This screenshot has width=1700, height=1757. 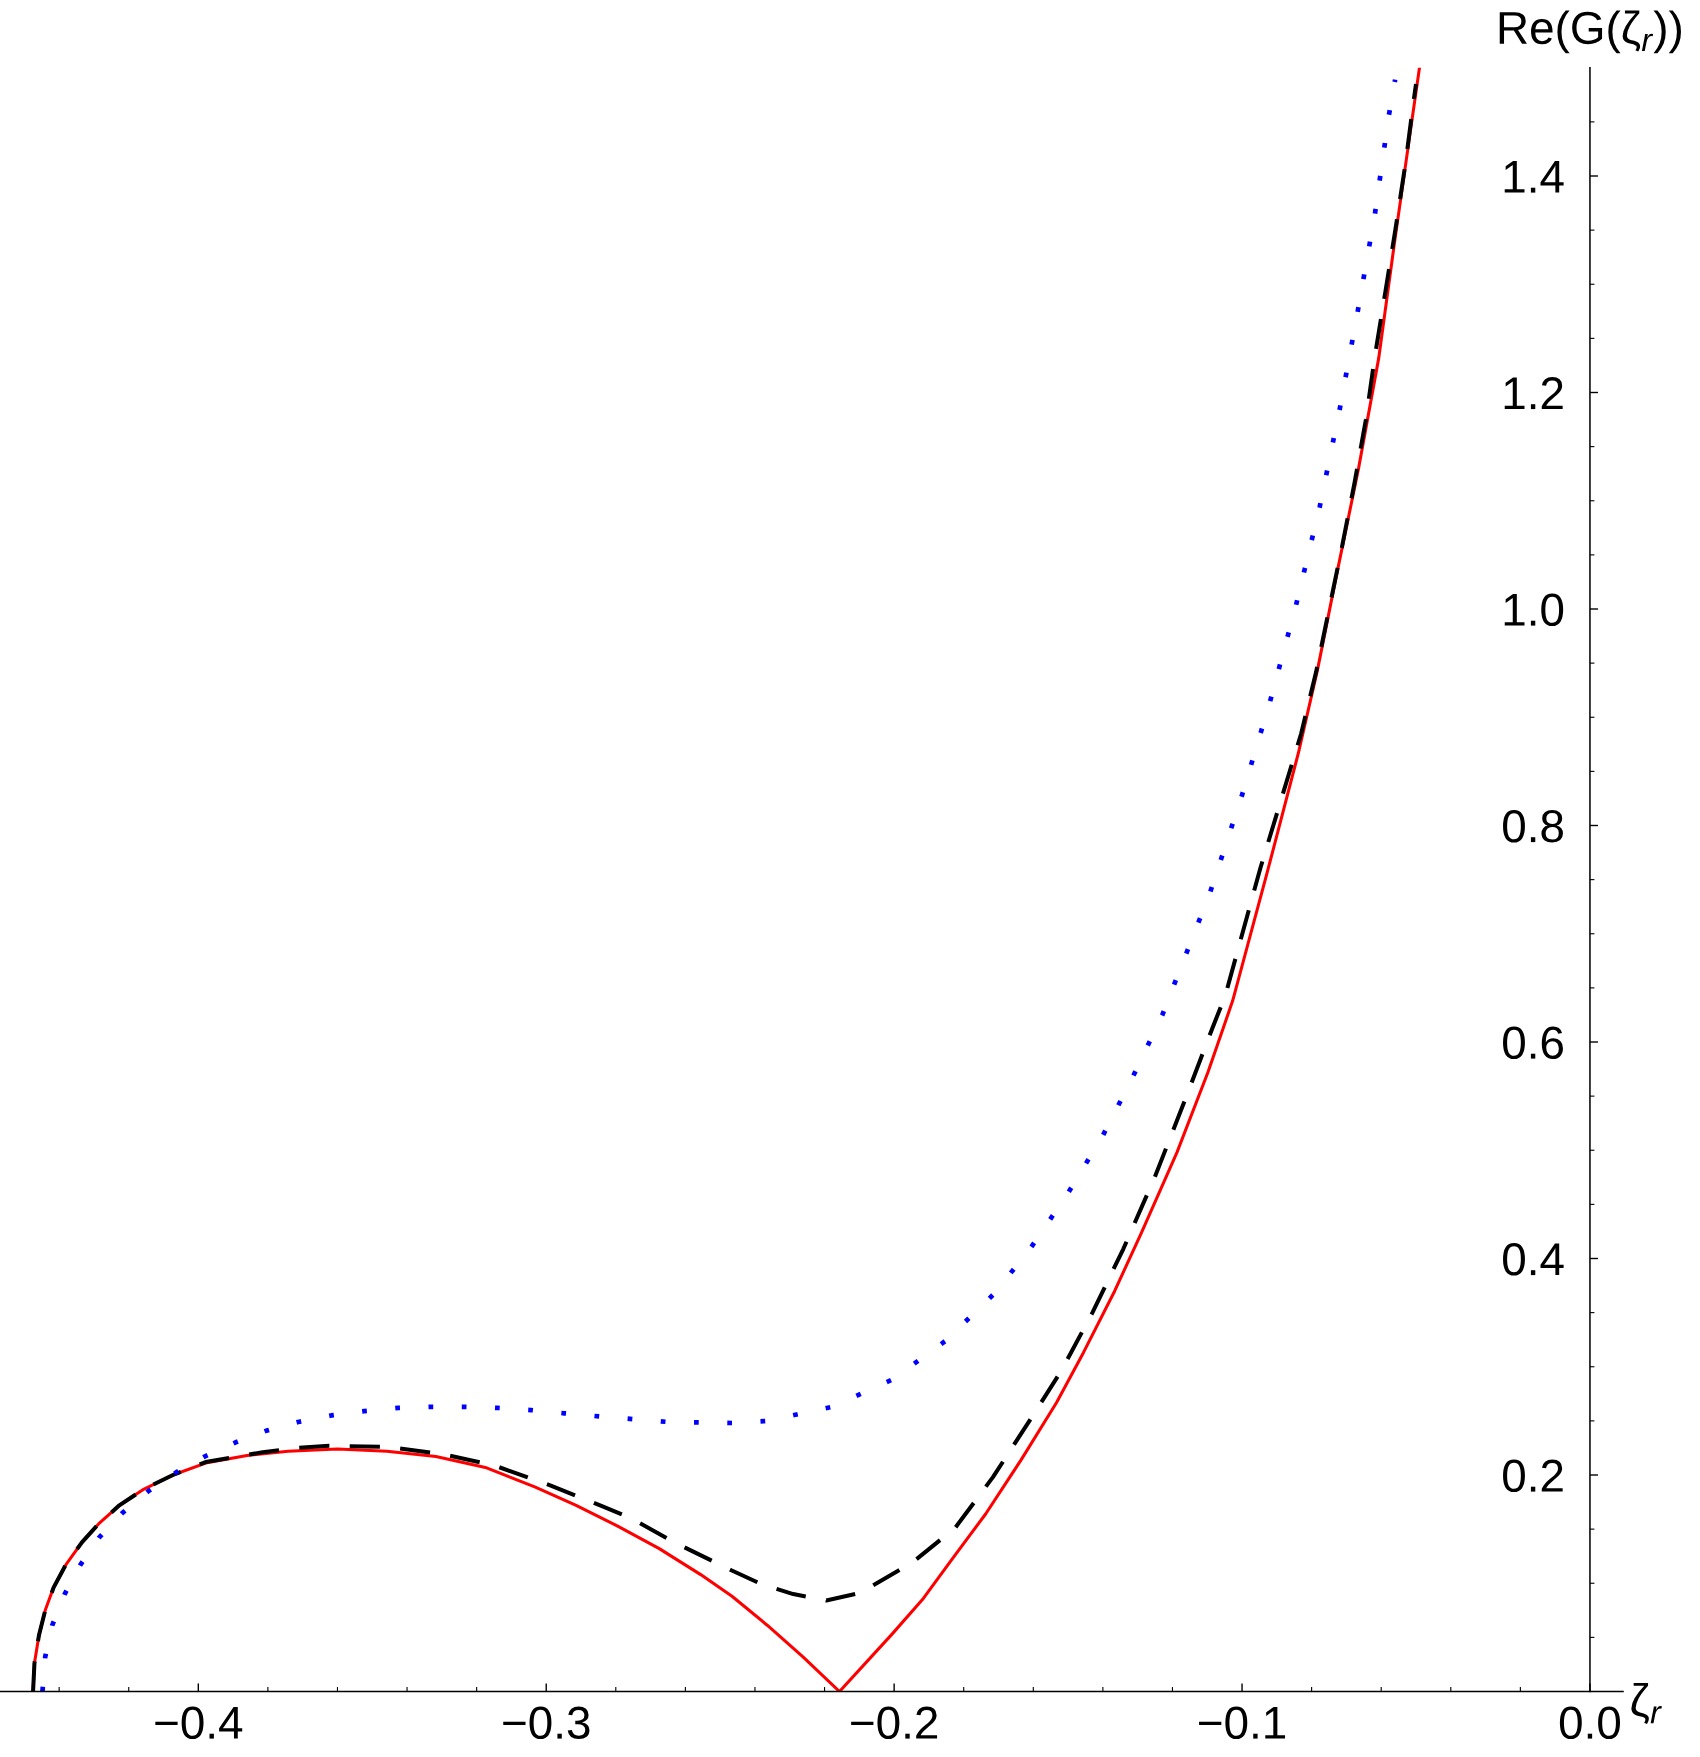 I want to click on y-tick-label: 1.4, so click(x=1534, y=177).